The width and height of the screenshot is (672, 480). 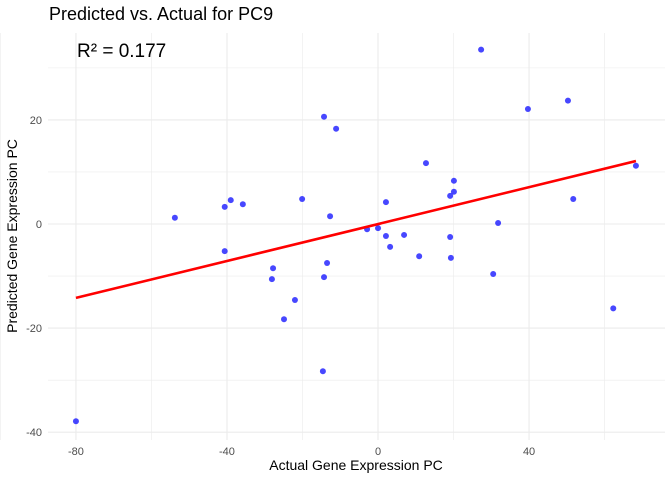 I want to click on y-tick-label: -20, so click(x=34, y=329).